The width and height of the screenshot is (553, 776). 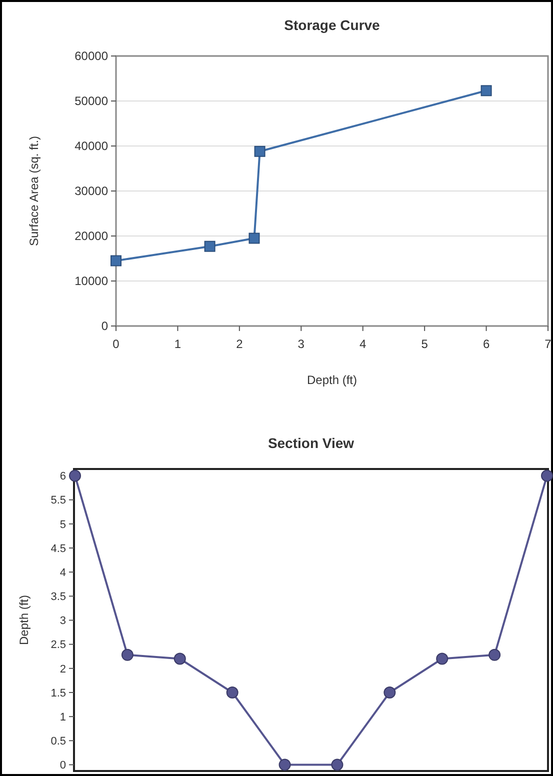 What do you see at coordinates (24, 620) in the screenshot?
I see `y-axis-title: Depth (ft)` at bounding box center [24, 620].